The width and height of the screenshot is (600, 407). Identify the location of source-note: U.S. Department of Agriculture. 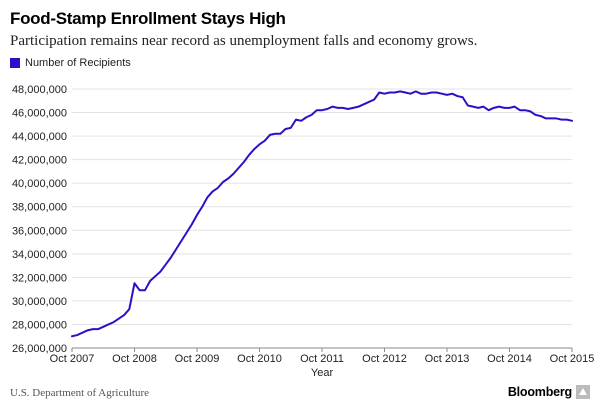
(79, 393).